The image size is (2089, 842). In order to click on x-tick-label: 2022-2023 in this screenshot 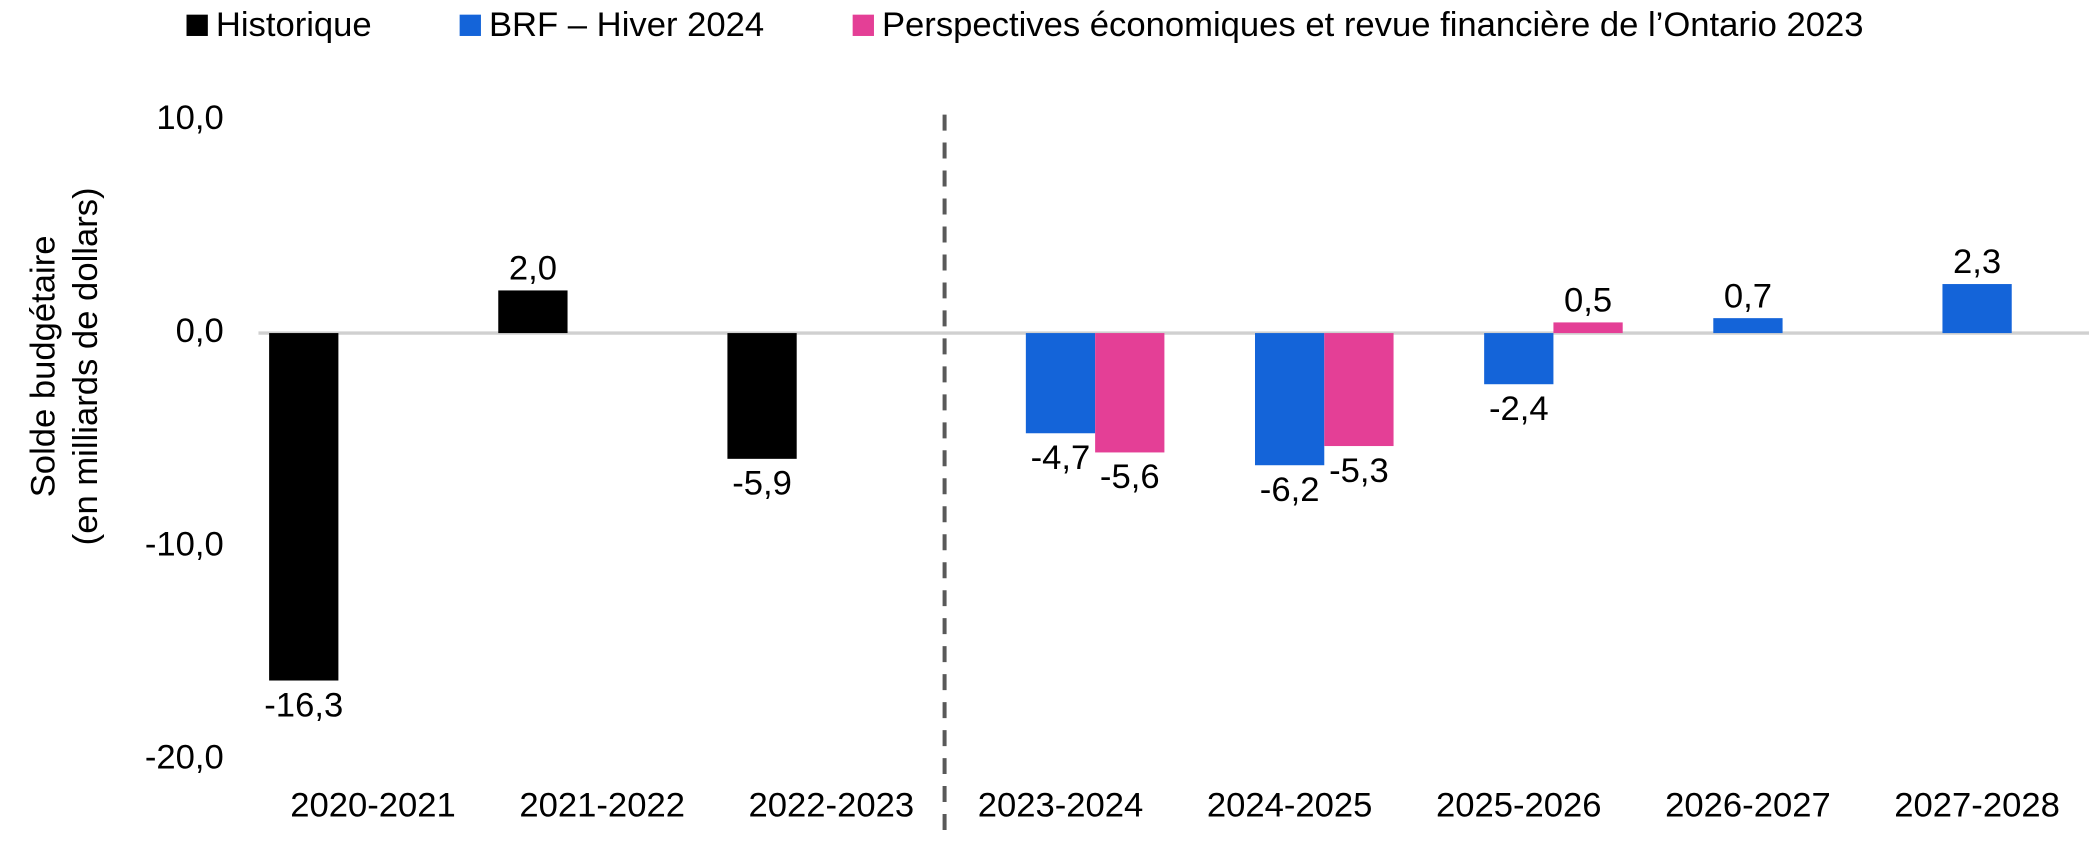, I will do `click(832, 805)`.